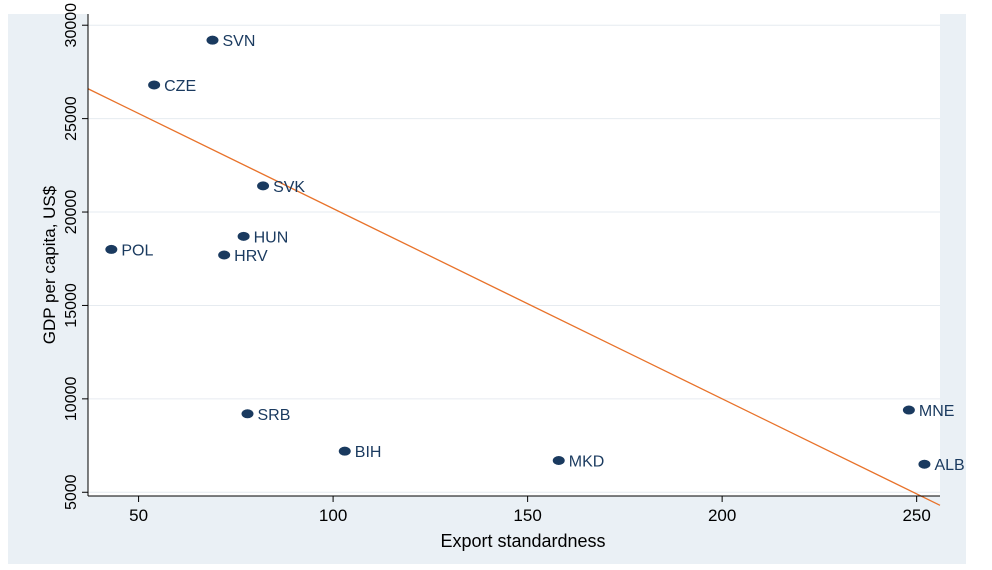 Image resolution: width=992 pixels, height=570 pixels. What do you see at coordinates (49, 264) in the screenshot?
I see `y-axis-label: GDP per capita, US$` at bounding box center [49, 264].